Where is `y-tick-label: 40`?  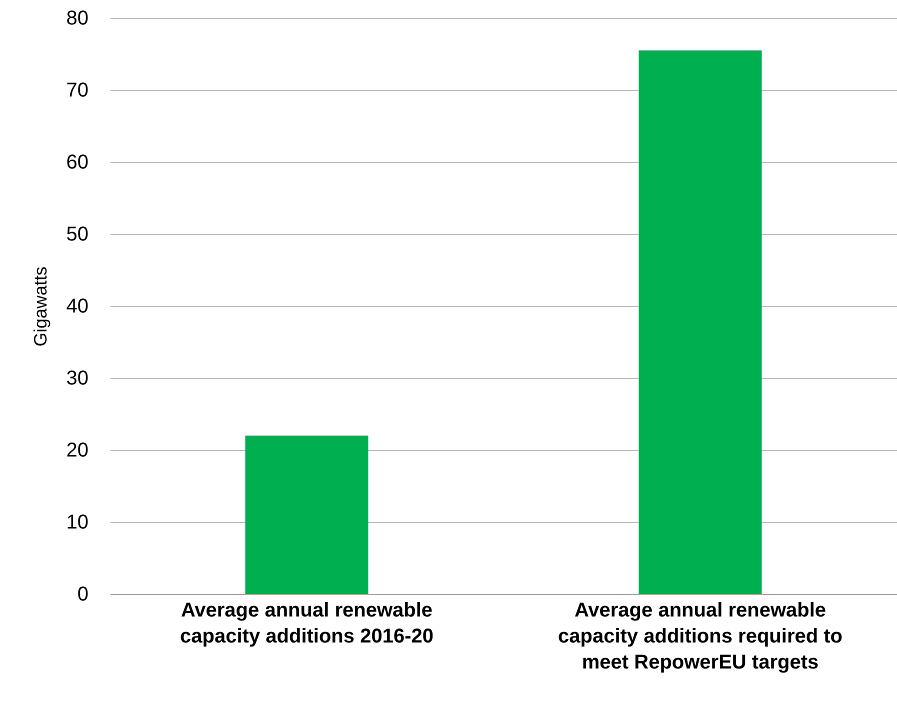
y-tick-label: 40 is located at coordinates (77, 307).